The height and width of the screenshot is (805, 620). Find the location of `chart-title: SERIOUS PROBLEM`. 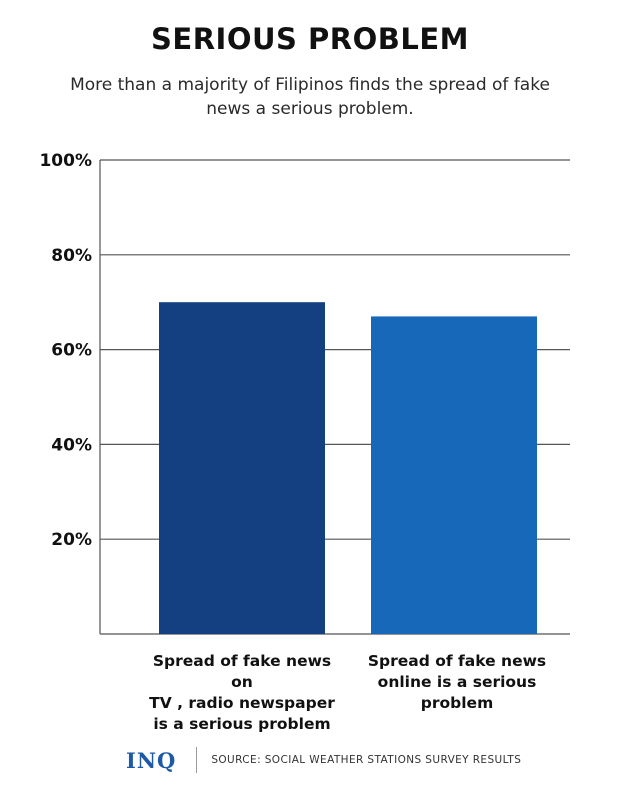

chart-title: SERIOUS PROBLEM is located at coordinates (310, 39).